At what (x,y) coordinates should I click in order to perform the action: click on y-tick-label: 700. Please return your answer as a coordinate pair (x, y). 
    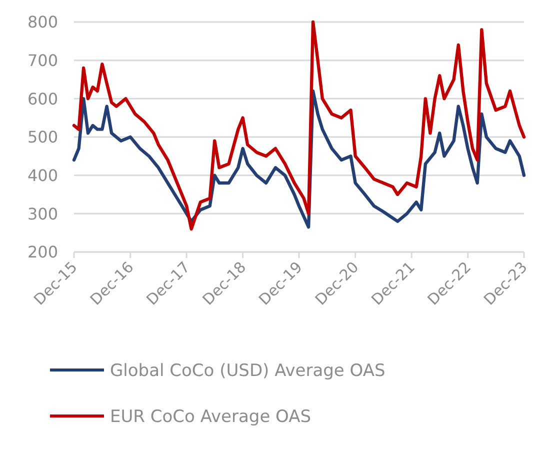
    Looking at the image, I should click on (42, 60).